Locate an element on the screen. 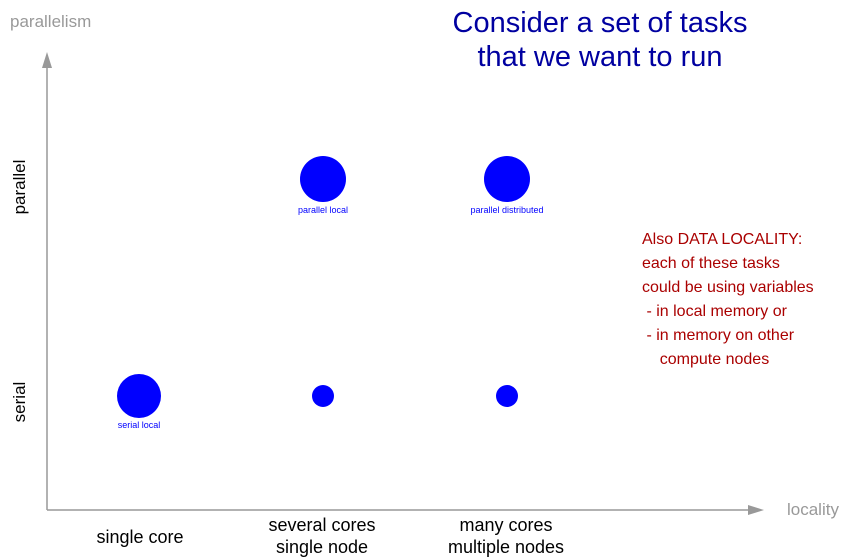 The image size is (864, 560). column-label-single-core: single core is located at coordinates (140, 537).